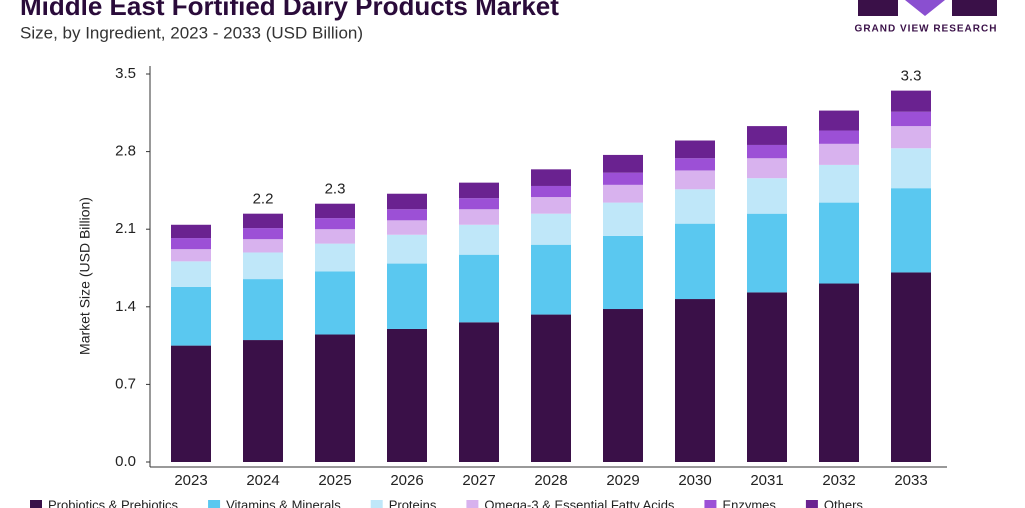 This screenshot has width=1025, height=508. What do you see at coordinates (926, 17) in the screenshot?
I see `logo: GRAND VIEW RESEARCH` at bounding box center [926, 17].